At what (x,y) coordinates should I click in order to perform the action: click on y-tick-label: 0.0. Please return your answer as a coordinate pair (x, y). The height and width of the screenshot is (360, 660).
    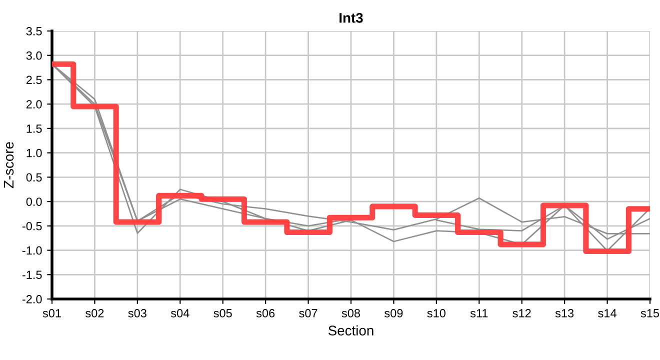
    Looking at the image, I should click on (34, 202).